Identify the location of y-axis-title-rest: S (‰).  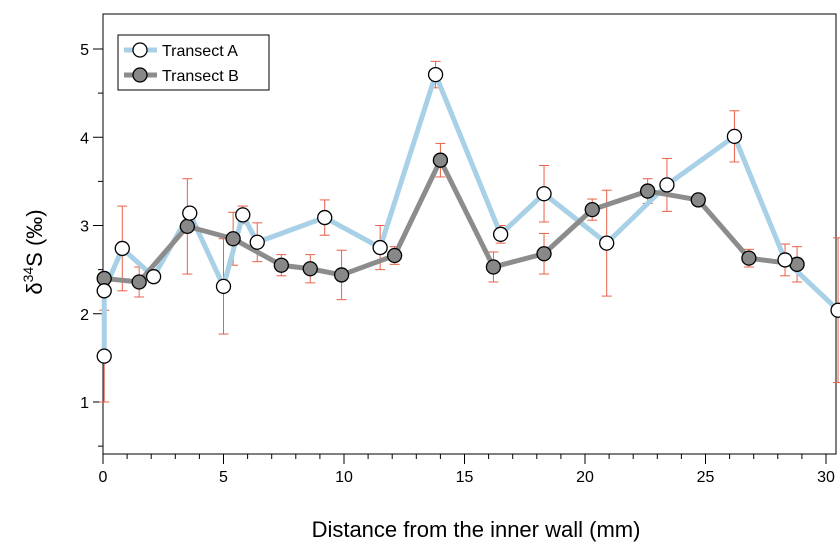
(34, 237).